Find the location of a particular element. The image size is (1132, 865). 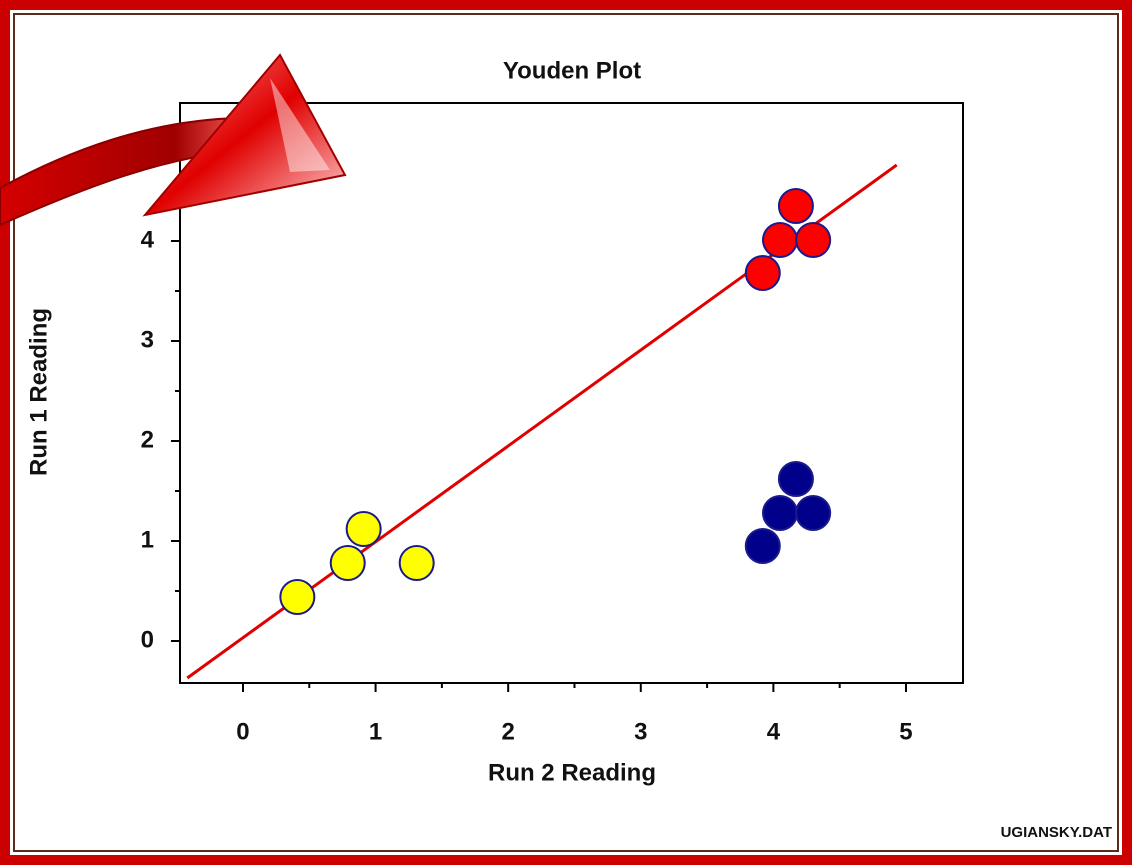

y-tick-label: 0 is located at coordinates (147, 639).